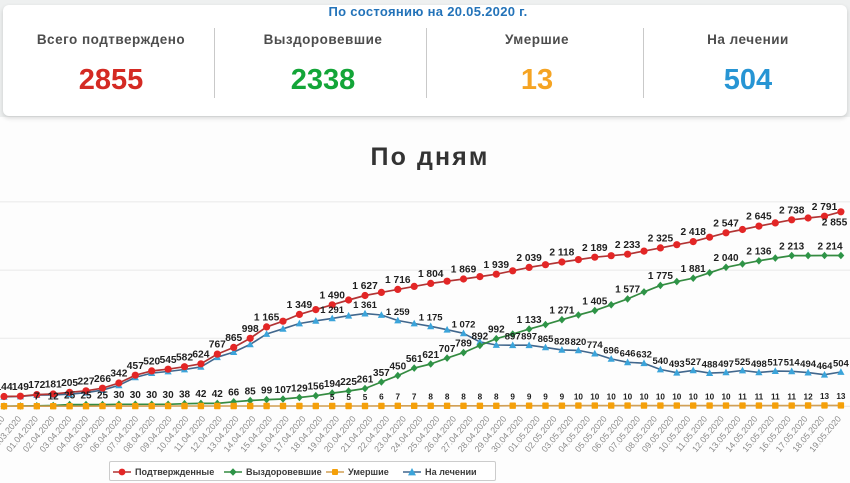  Describe the element at coordinates (348, 382) in the screenshot. I see `svg-text: 225` at that location.